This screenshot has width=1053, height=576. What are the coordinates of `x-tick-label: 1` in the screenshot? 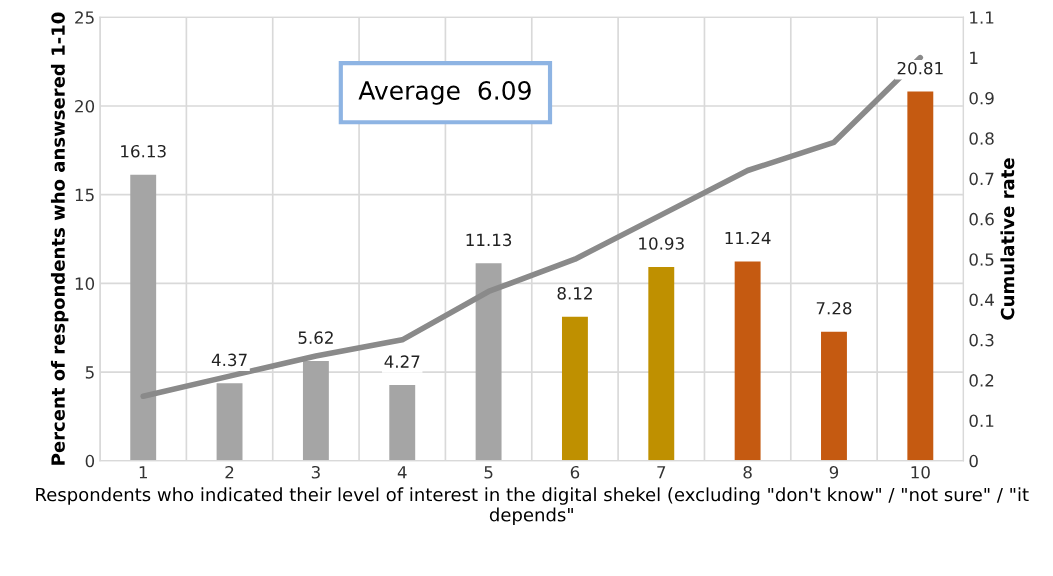 It's located at (143, 472).